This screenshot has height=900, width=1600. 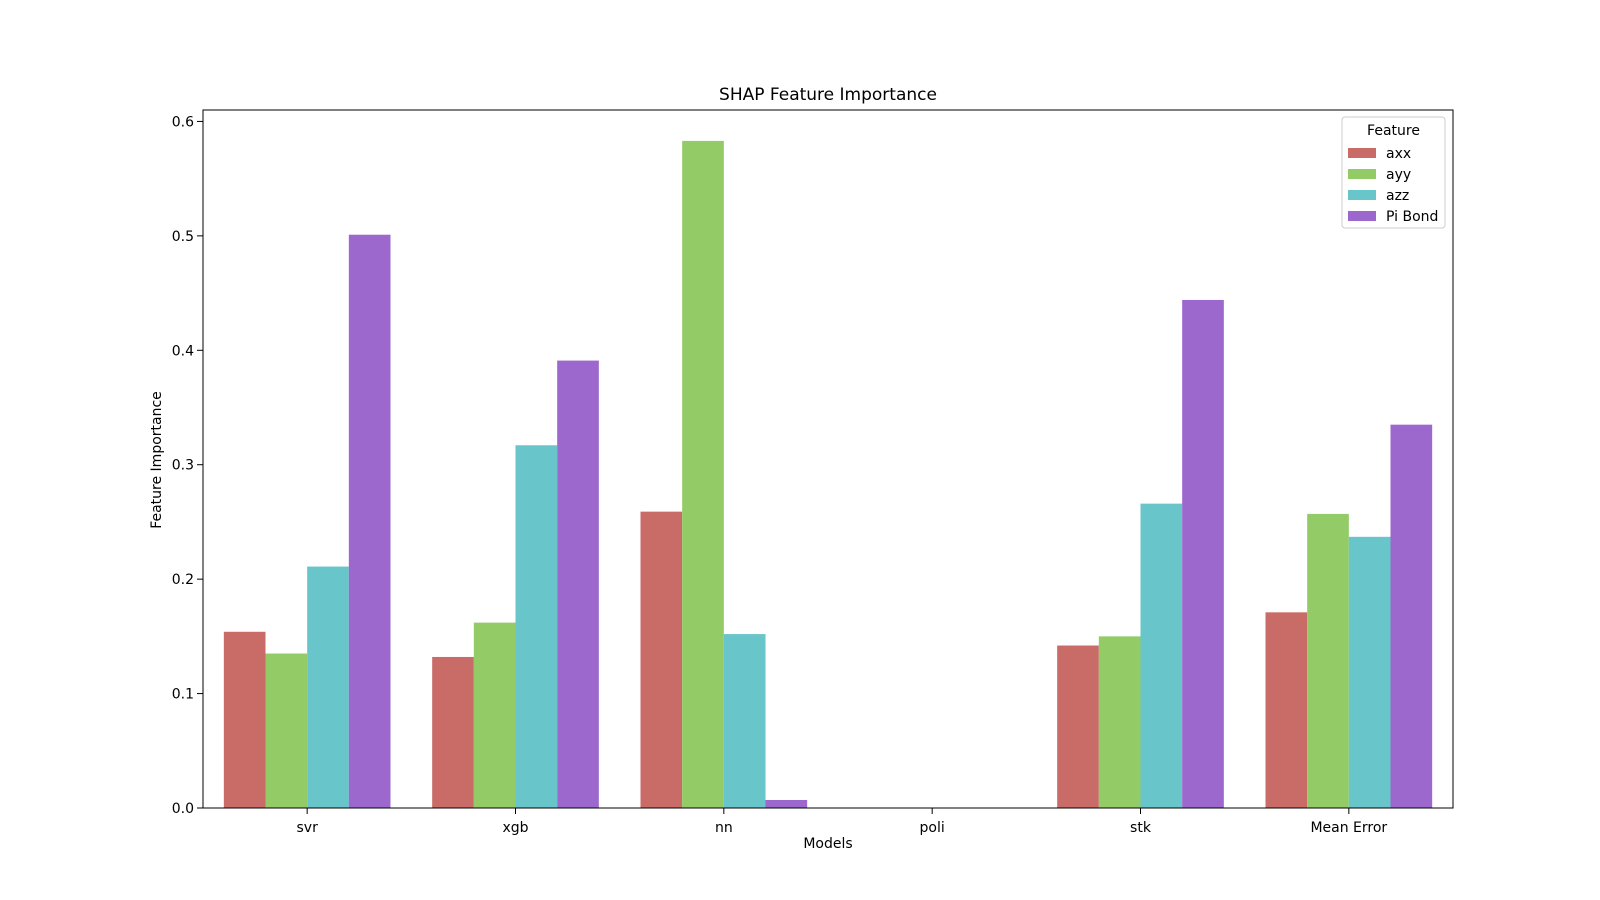 I want to click on x-axis: svr xgb nn poli stk Mean Error, so click(x=841, y=822).